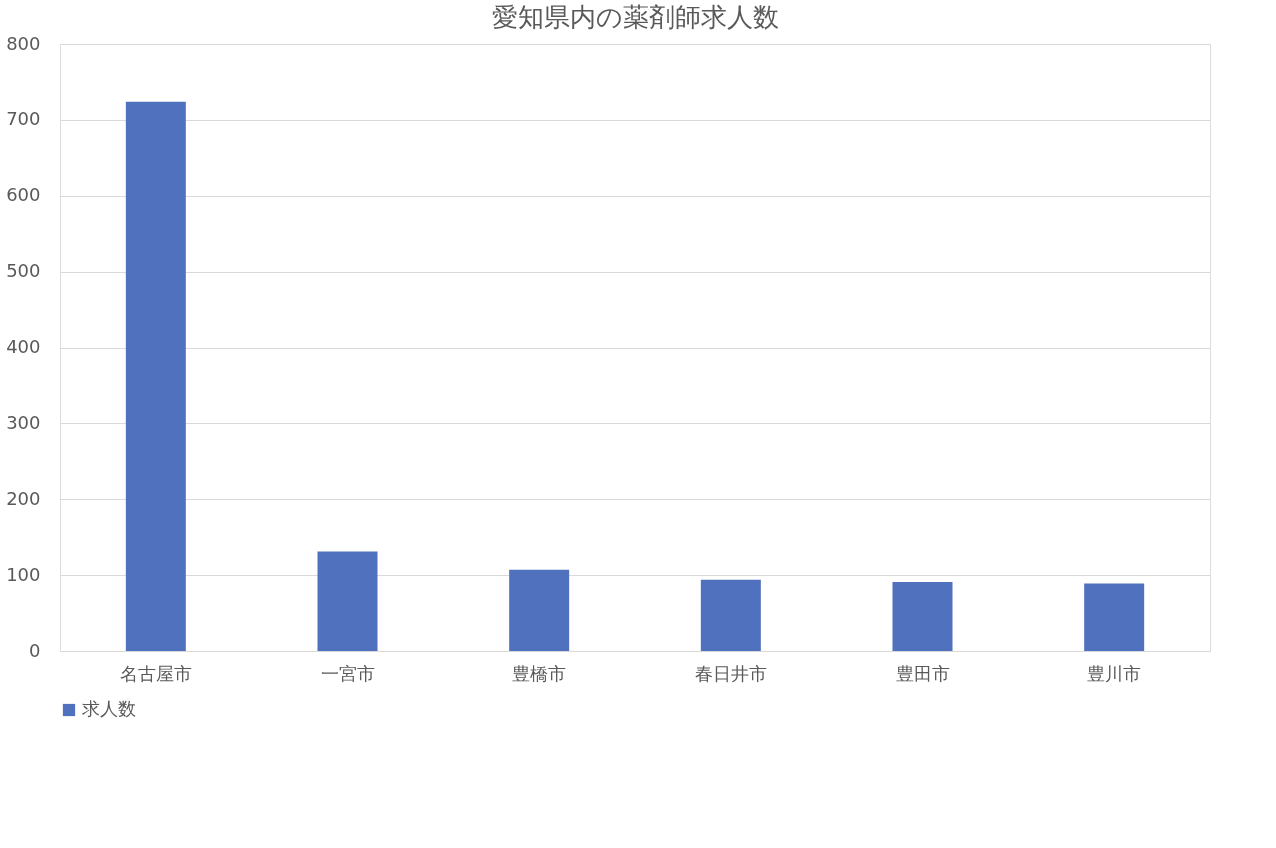  Describe the element at coordinates (23, 43) in the screenshot. I see `y-tick-label: 800` at that location.